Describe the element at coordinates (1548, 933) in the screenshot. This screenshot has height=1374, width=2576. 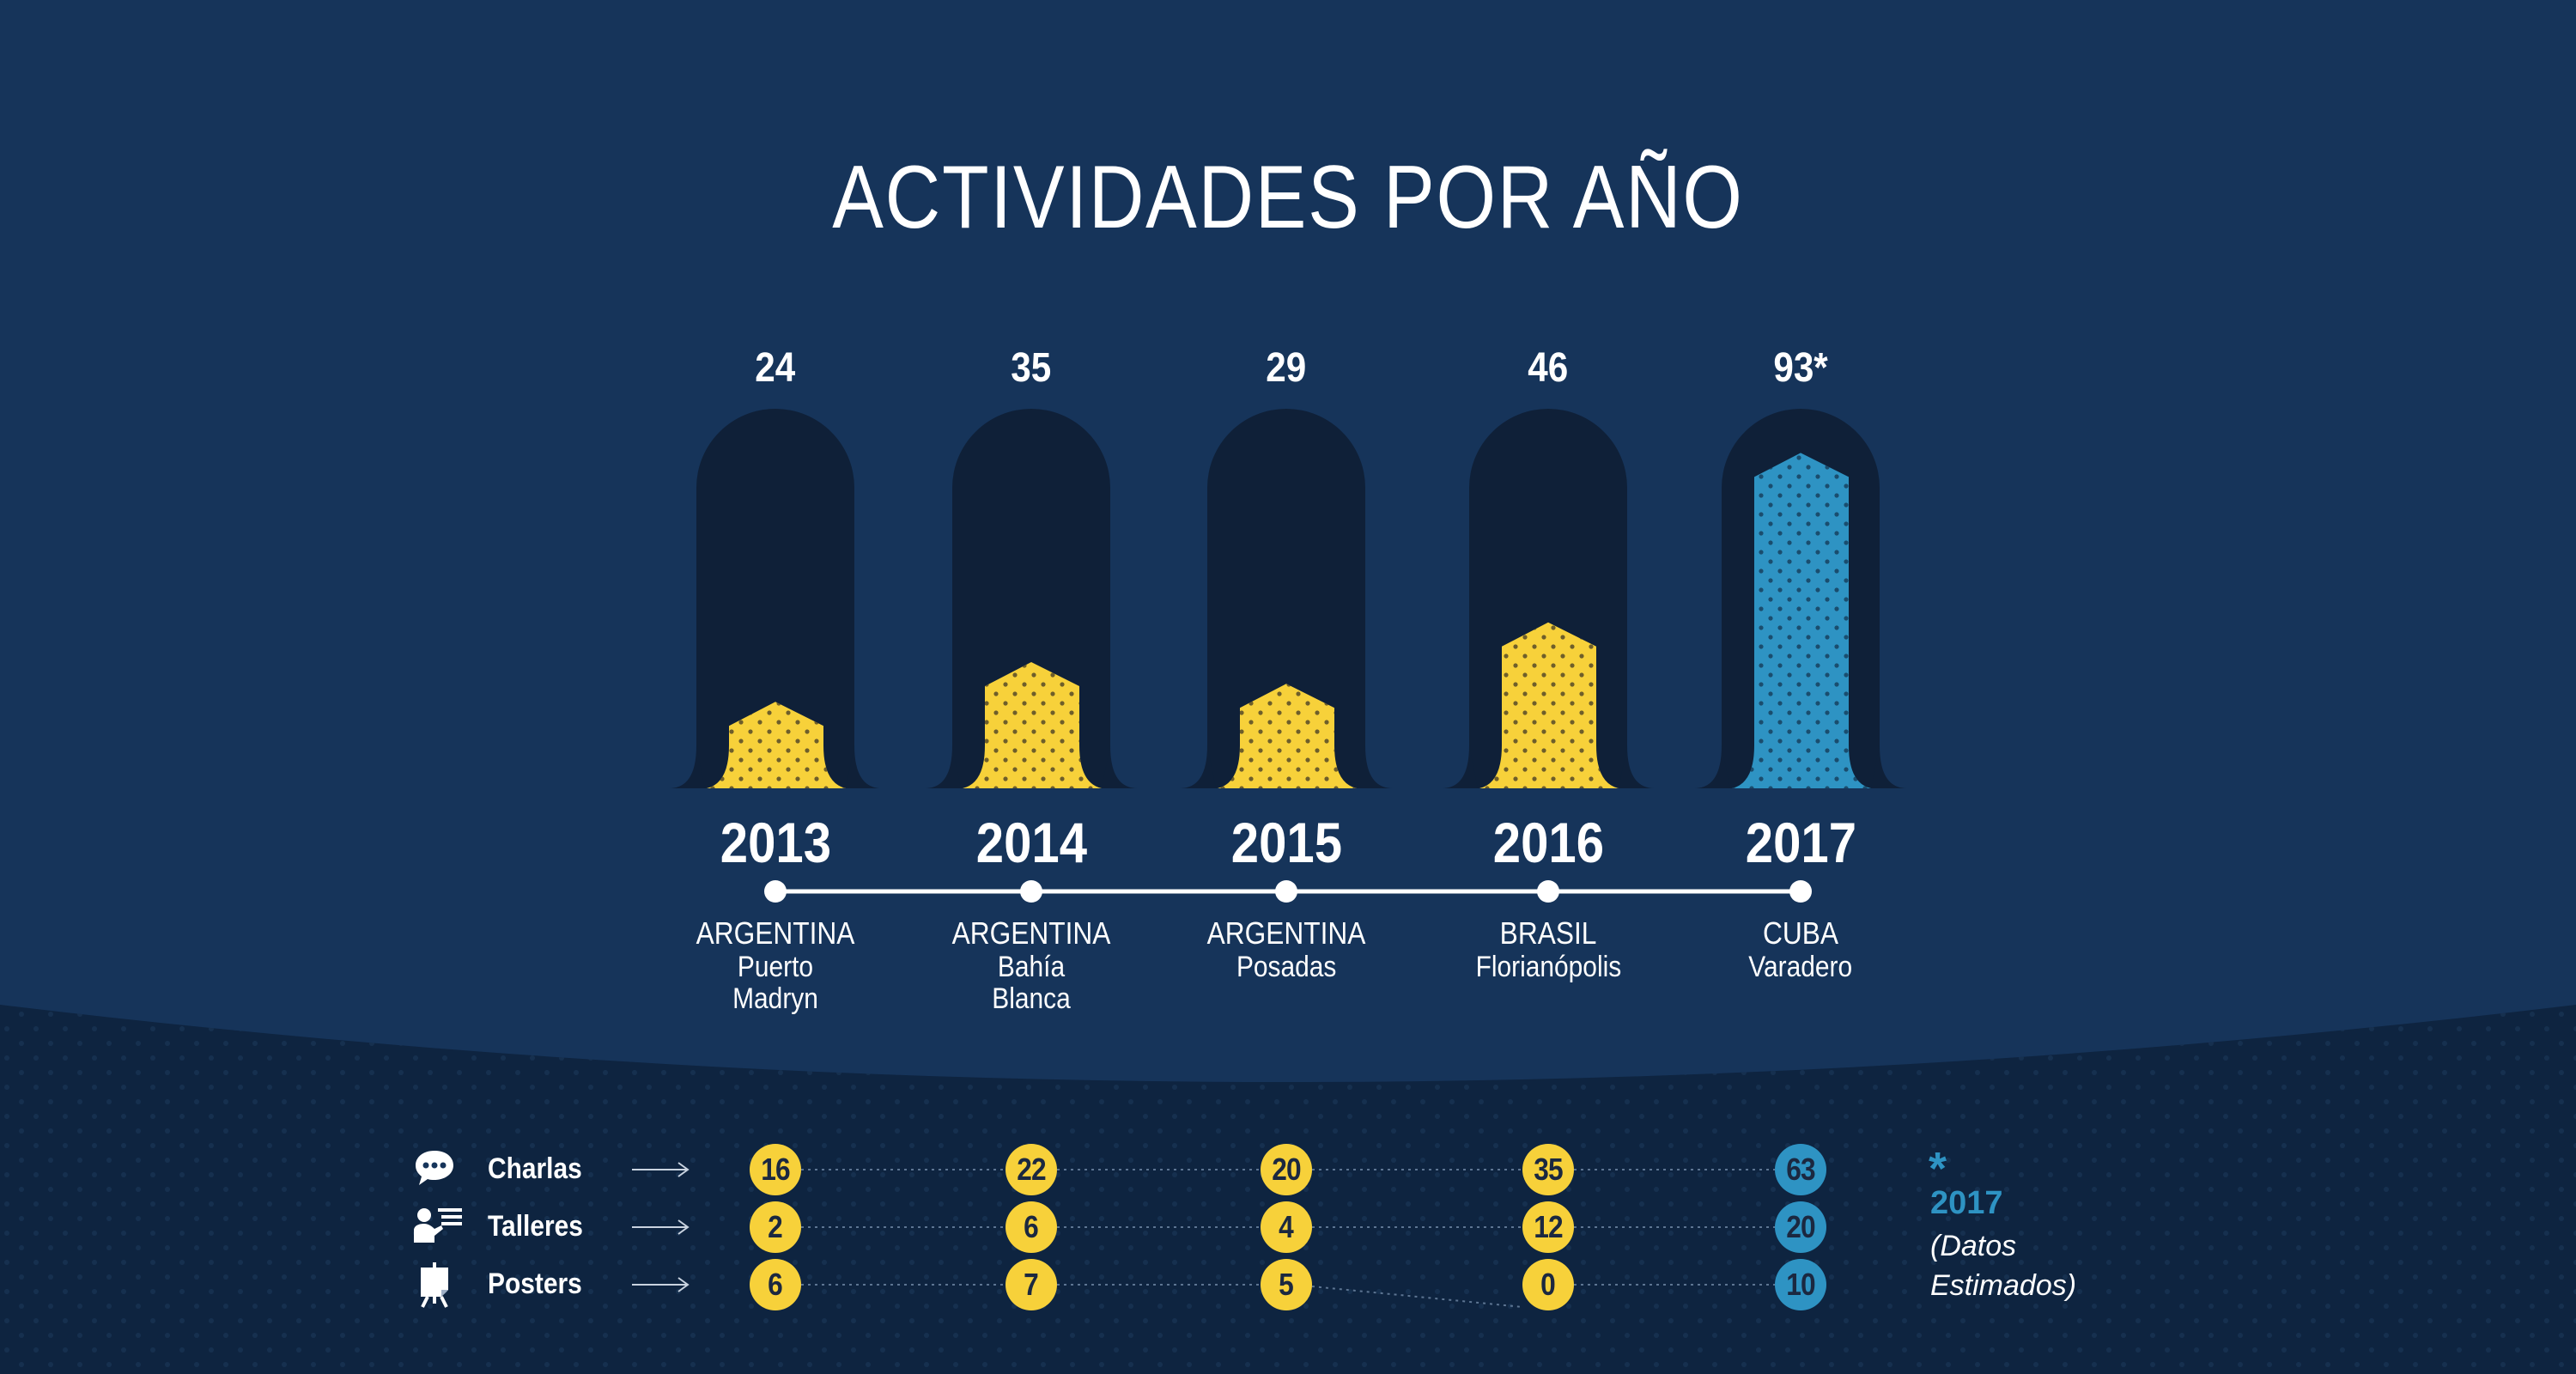
I see `country-label-2016: BRASIL` at that location.